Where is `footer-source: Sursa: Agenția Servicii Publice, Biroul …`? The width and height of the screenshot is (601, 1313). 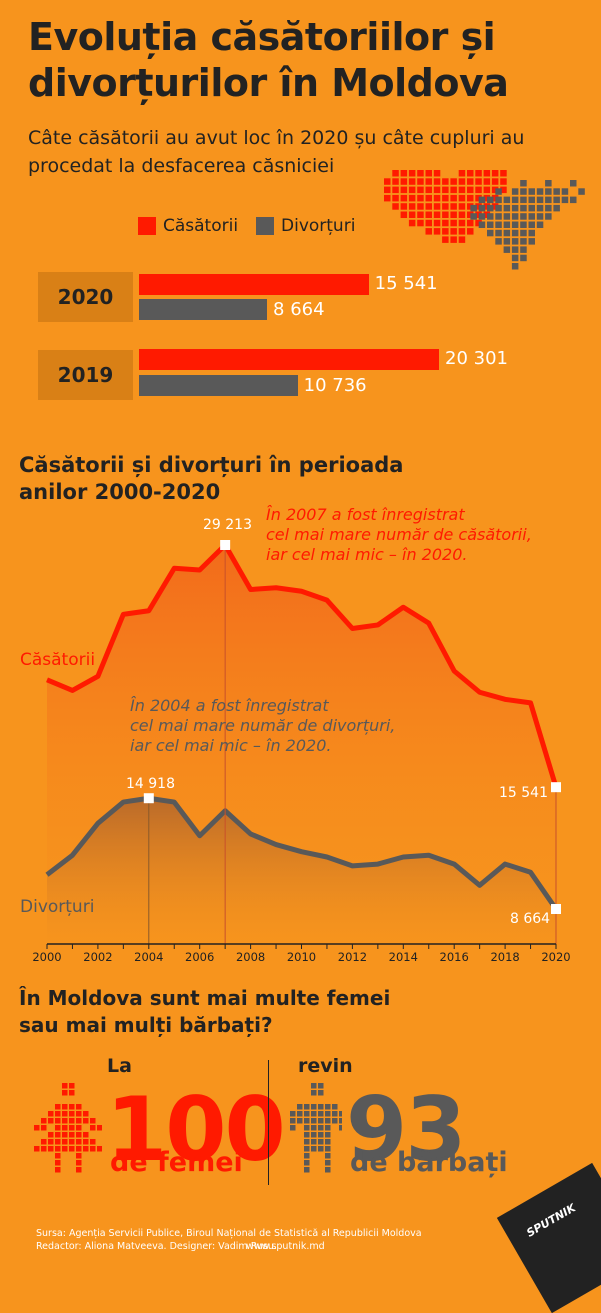
footer-source: Sursa: Agenția Servicii Publice, Biroul … is located at coordinates (229, 1233).